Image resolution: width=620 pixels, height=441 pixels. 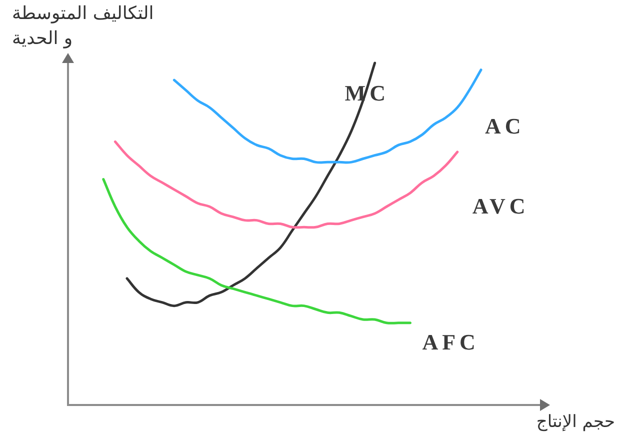 What do you see at coordinates (505, 126) in the screenshot?
I see `series-label: AC` at bounding box center [505, 126].